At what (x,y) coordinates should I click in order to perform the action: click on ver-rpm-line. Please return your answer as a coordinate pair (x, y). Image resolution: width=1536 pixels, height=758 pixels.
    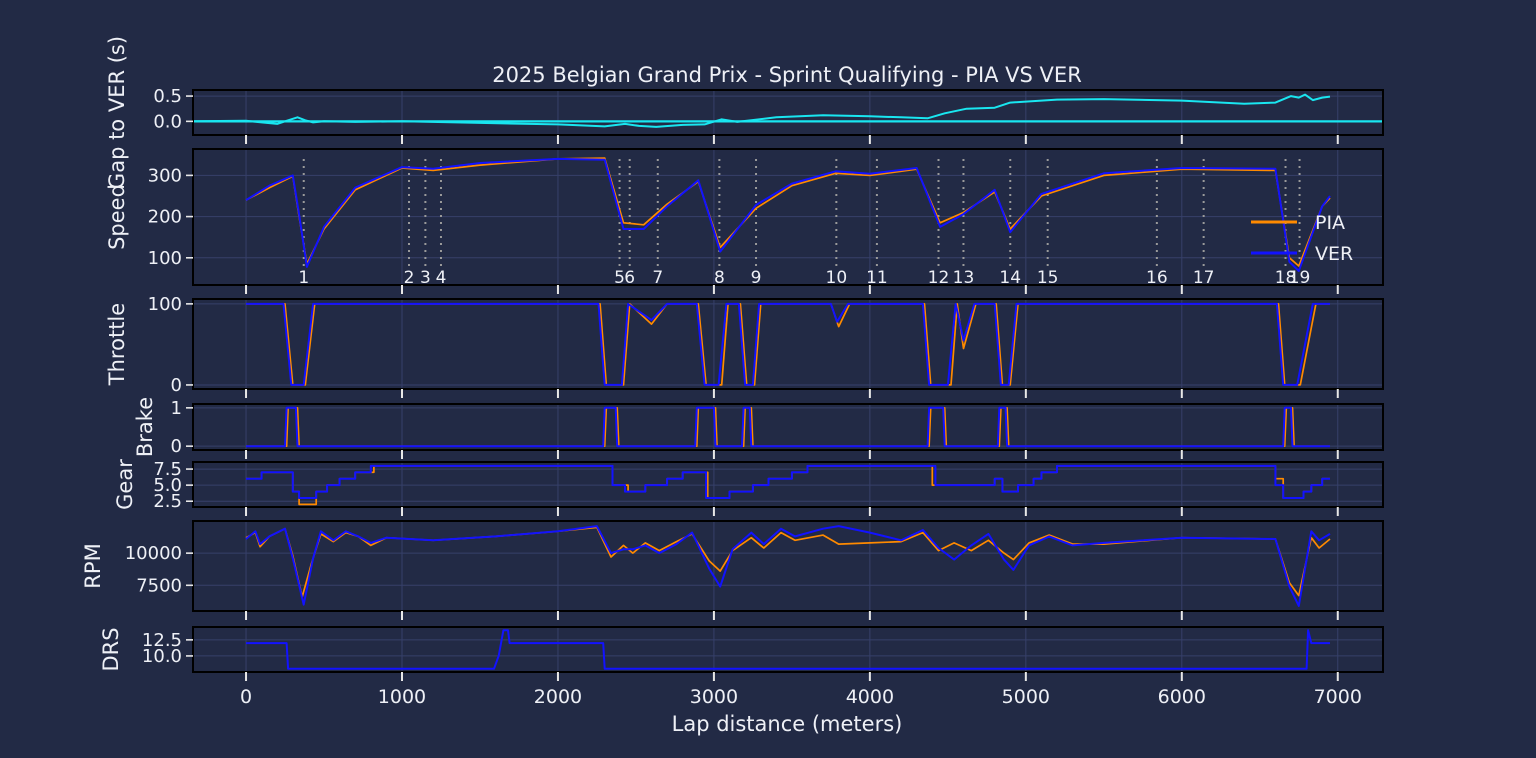
    Looking at the image, I should click on (788, 566).